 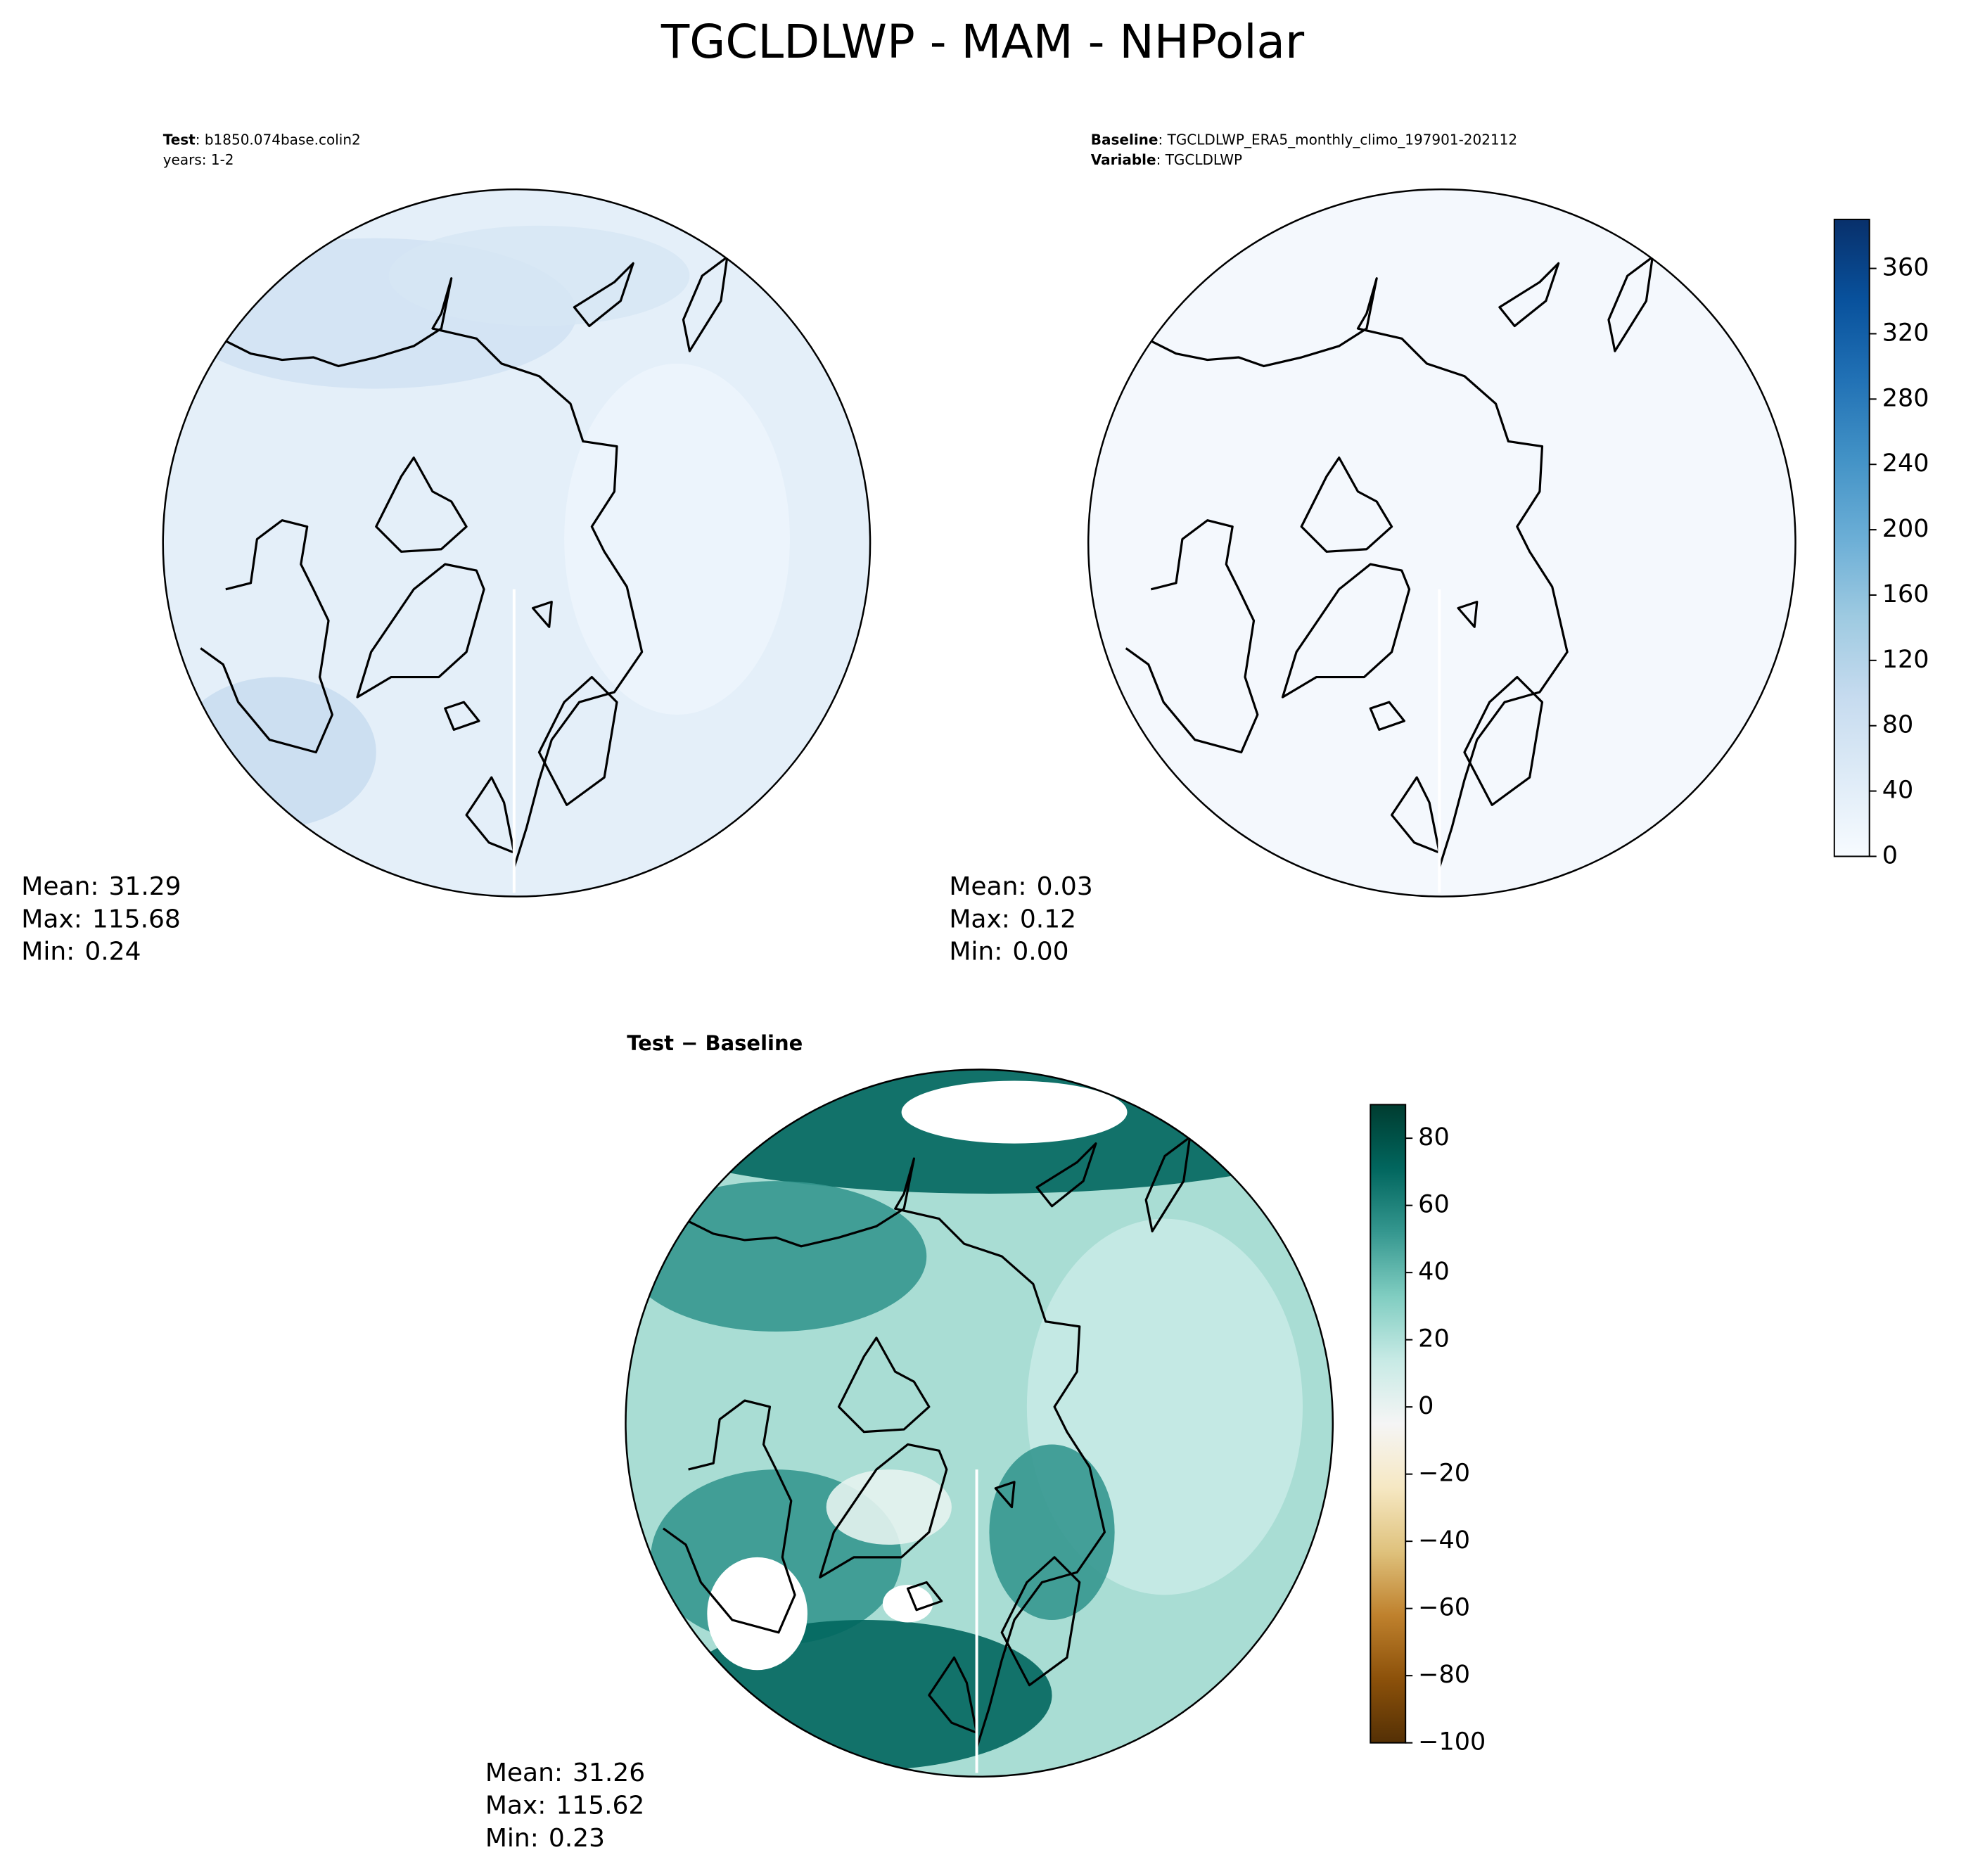 What do you see at coordinates (101, 887) in the screenshot?
I see `stat: Mean: 31.29` at bounding box center [101, 887].